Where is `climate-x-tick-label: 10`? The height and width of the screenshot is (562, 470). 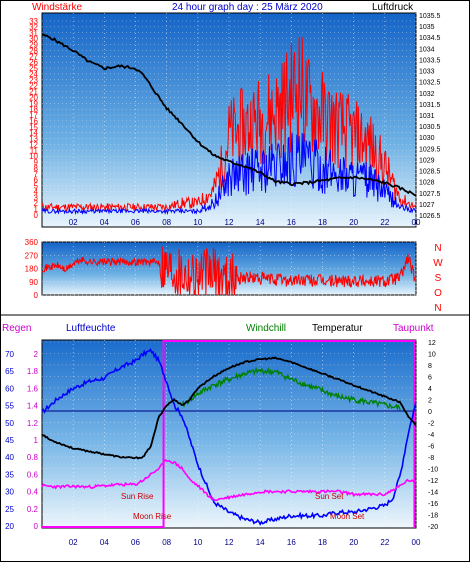 climate-x-tick-label: 10 is located at coordinates (197, 542).